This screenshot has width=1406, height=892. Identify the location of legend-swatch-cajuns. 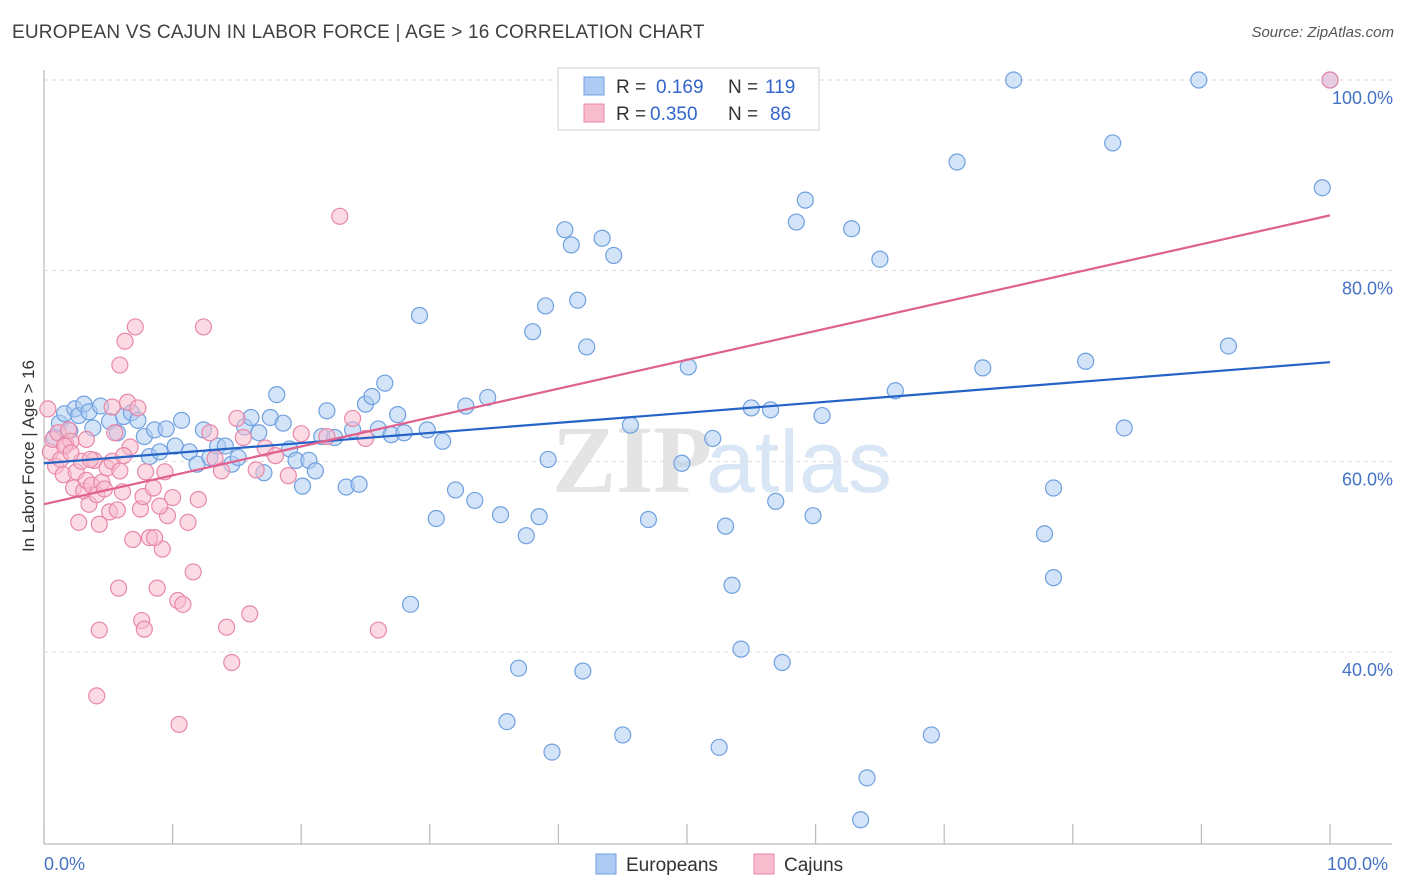
(594, 113).